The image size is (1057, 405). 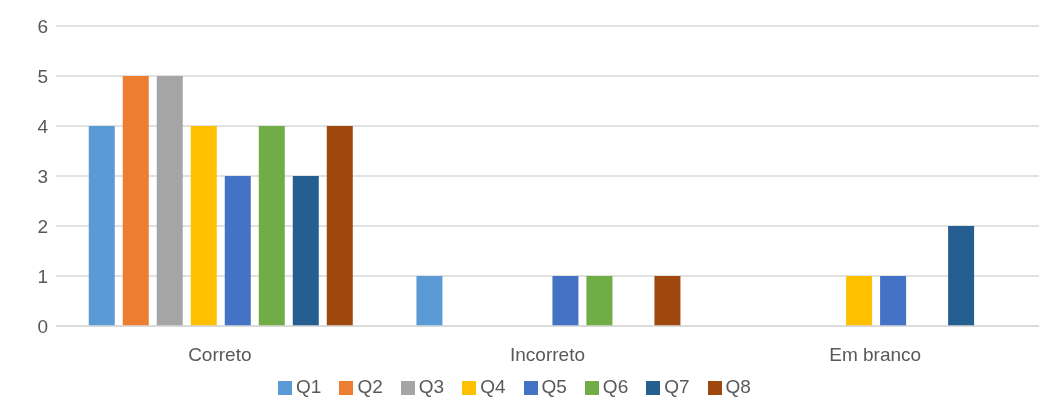 What do you see at coordinates (431, 386) in the screenshot?
I see `legend-label: Q3` at bounding box center [431, 386].